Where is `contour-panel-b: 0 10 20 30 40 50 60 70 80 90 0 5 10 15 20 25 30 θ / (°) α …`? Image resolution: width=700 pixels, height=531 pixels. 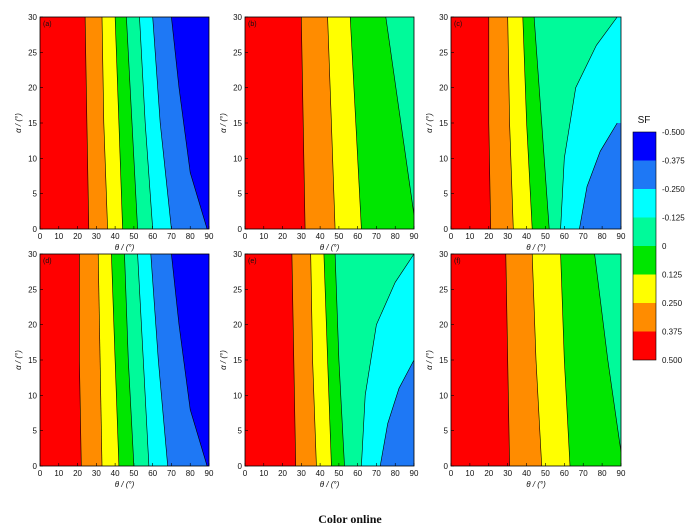 contour-panel-b: 0 10 20 30 40 50 60 70 80 90 0 5 10 15 20 25 30 θ / (°) α … is located at coordinates (319, 132).